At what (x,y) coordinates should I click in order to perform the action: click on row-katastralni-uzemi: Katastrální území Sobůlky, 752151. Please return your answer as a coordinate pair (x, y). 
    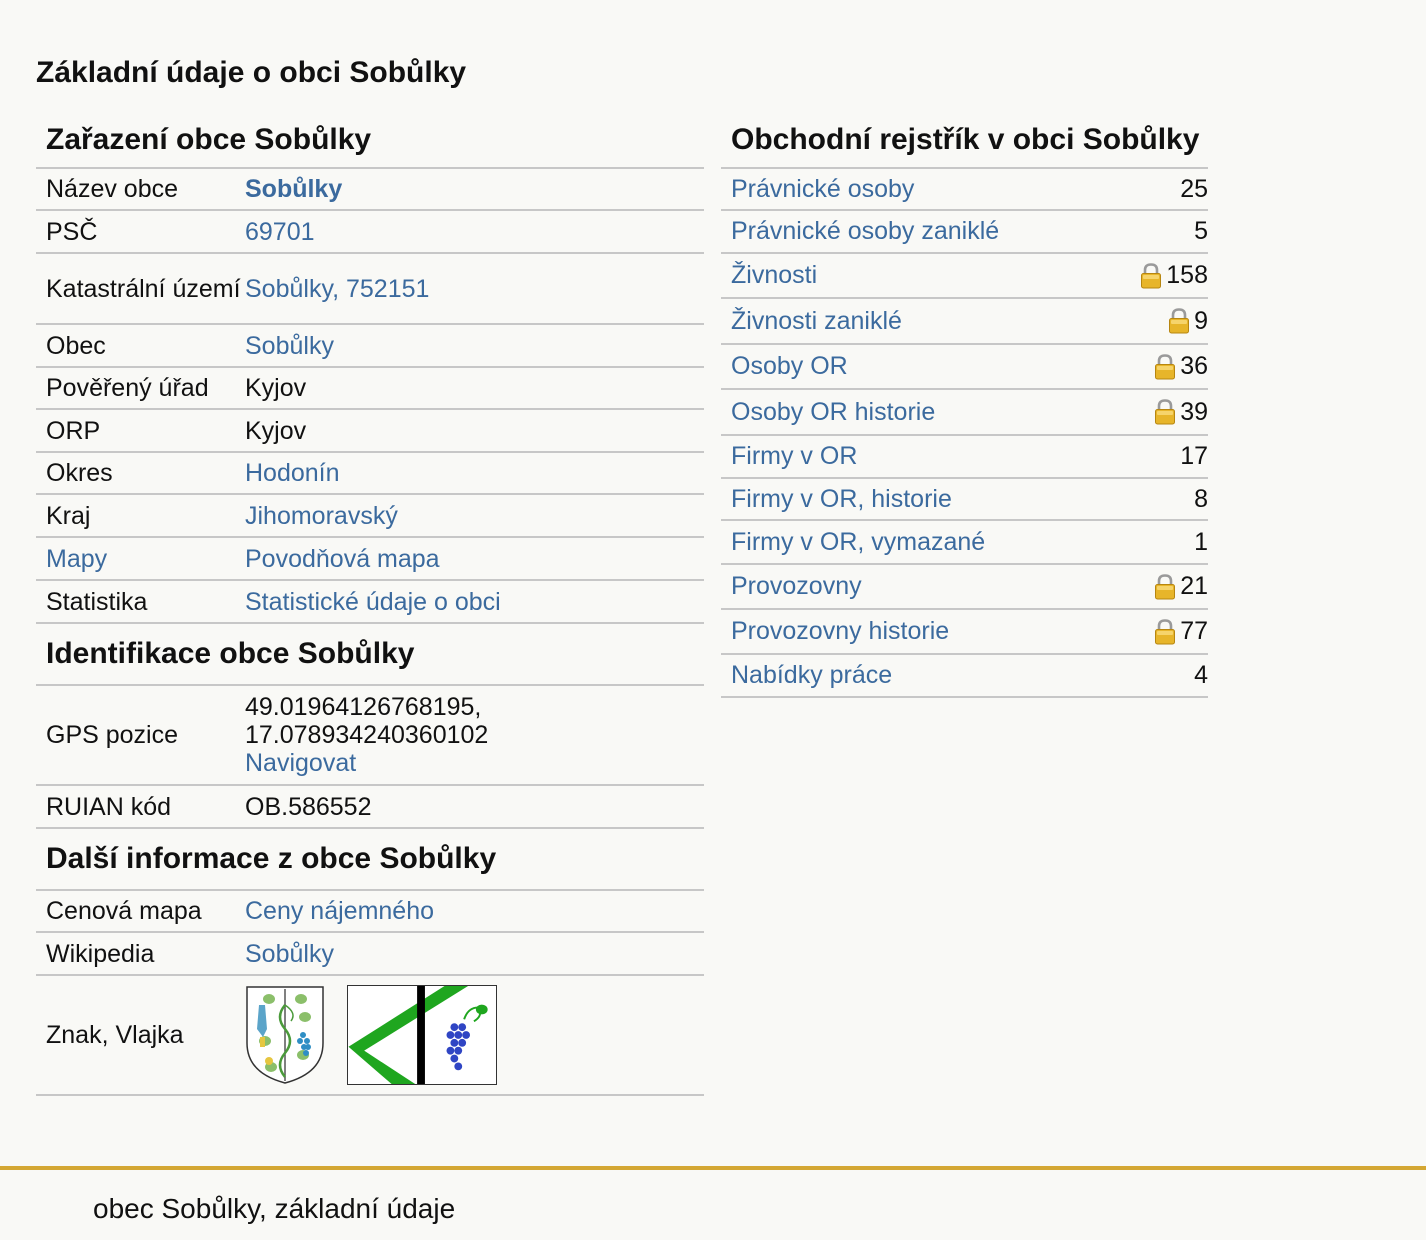
    Looking at the image, I should click on (370, 289).